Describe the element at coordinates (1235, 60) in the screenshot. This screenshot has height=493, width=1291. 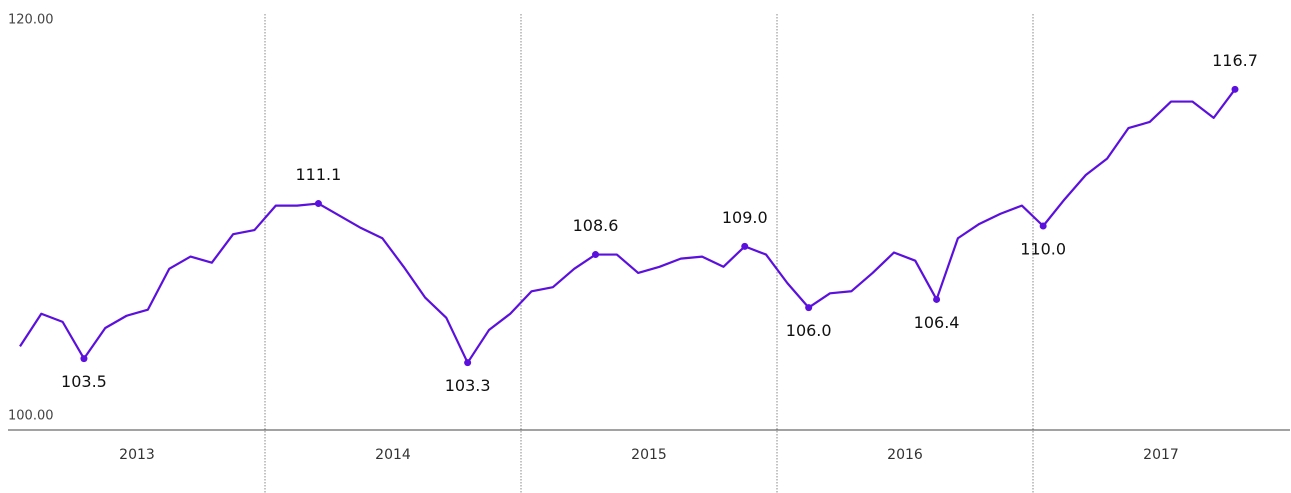
I see `data-label: 116.7` at that location.